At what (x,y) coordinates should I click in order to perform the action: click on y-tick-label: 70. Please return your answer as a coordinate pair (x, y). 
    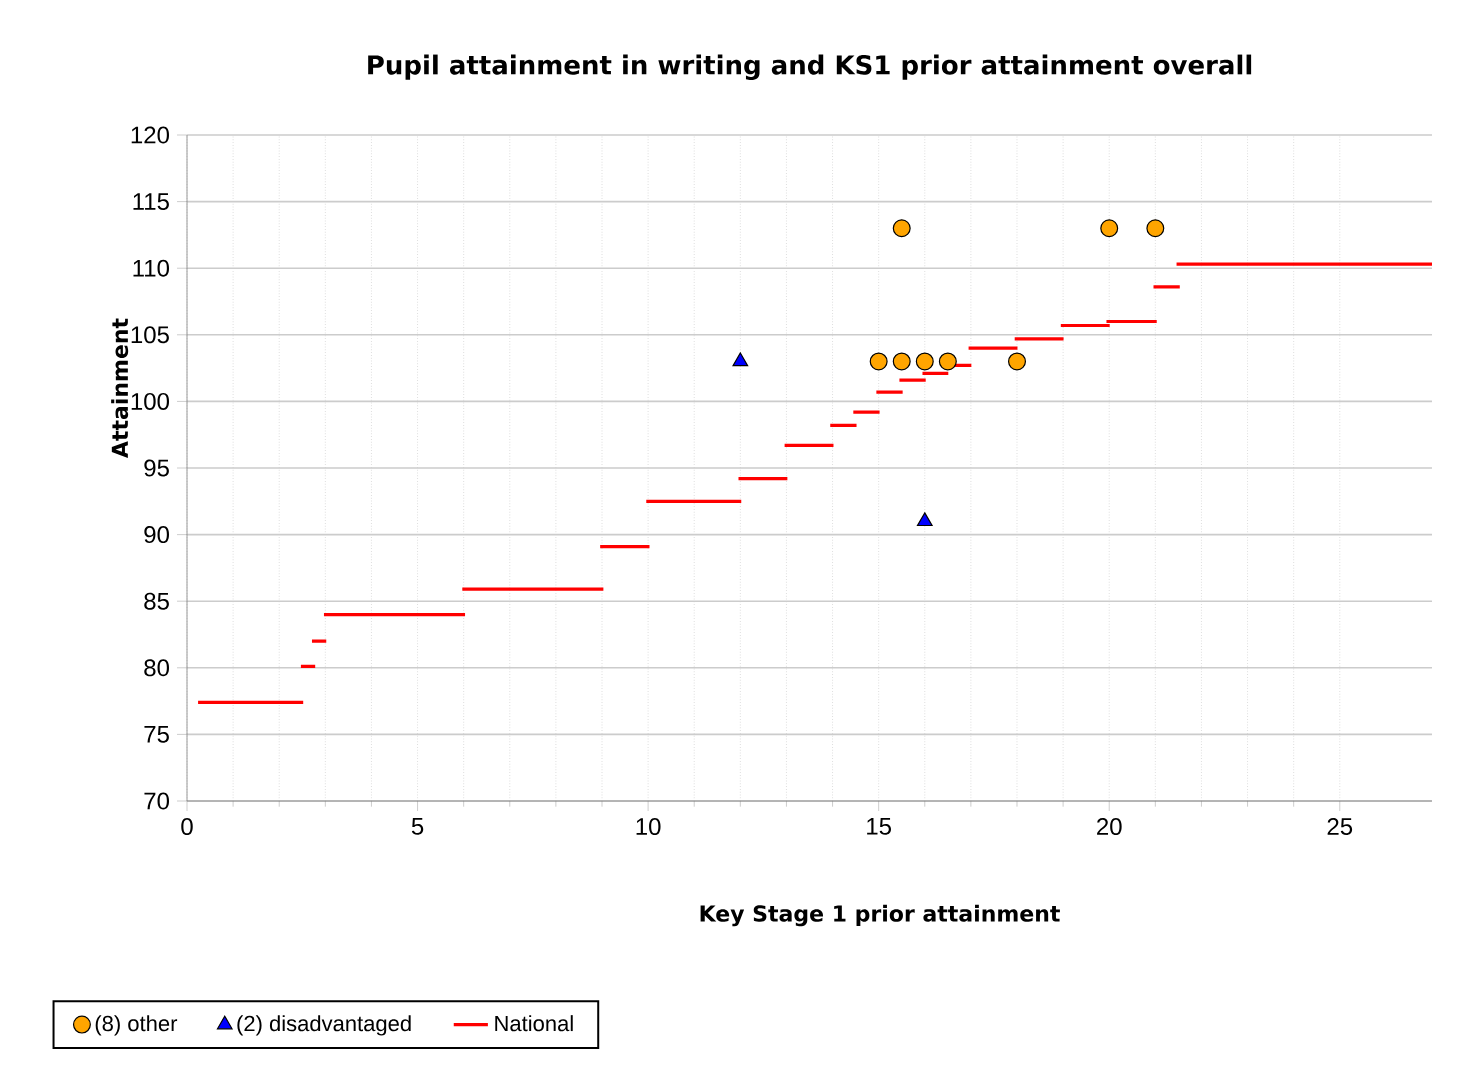
    Looking at the image, I should click on (157, 801).